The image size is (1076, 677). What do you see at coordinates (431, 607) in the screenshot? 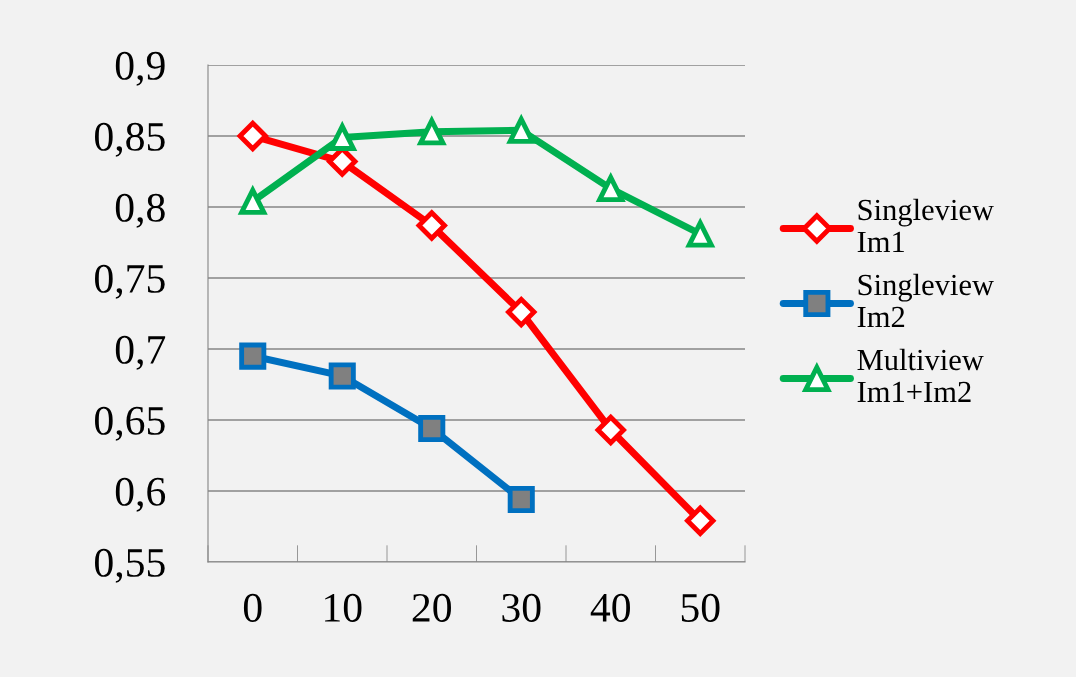
I see `x-tick-label: 20` at bounding box center [431, 607].